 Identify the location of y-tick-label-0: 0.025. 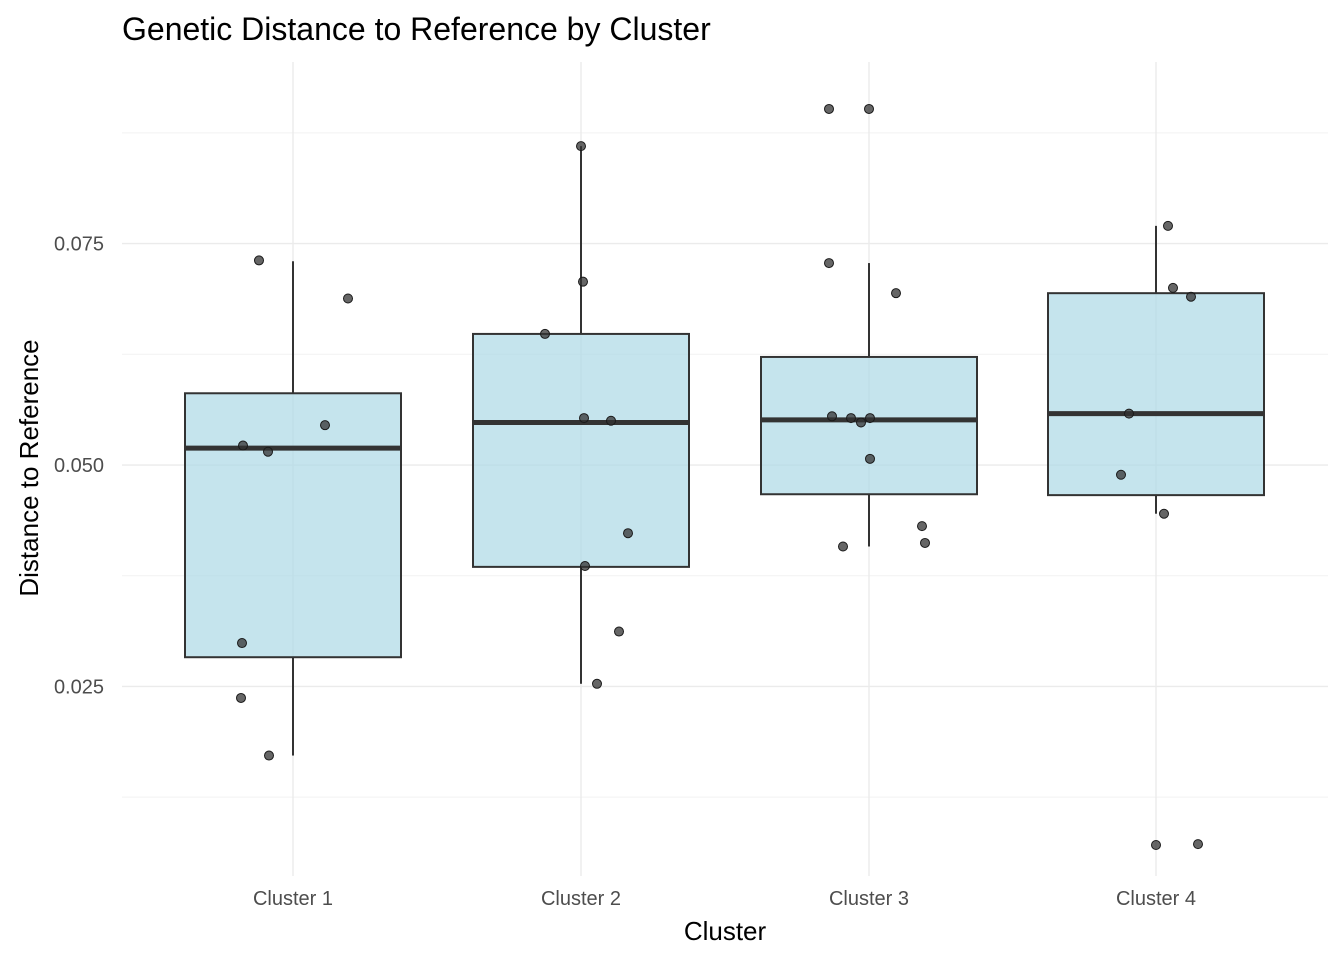
(79, 687).